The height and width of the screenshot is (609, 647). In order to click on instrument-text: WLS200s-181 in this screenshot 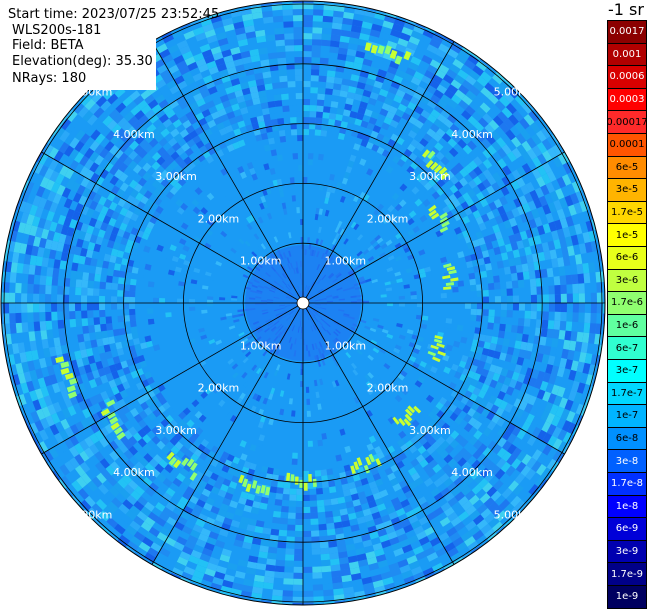, I will do `click(56, 30)`.